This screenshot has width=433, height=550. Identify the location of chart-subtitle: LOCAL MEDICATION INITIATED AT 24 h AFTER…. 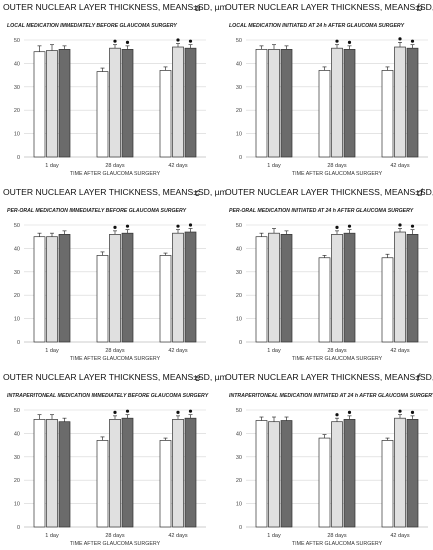
(317, 26).